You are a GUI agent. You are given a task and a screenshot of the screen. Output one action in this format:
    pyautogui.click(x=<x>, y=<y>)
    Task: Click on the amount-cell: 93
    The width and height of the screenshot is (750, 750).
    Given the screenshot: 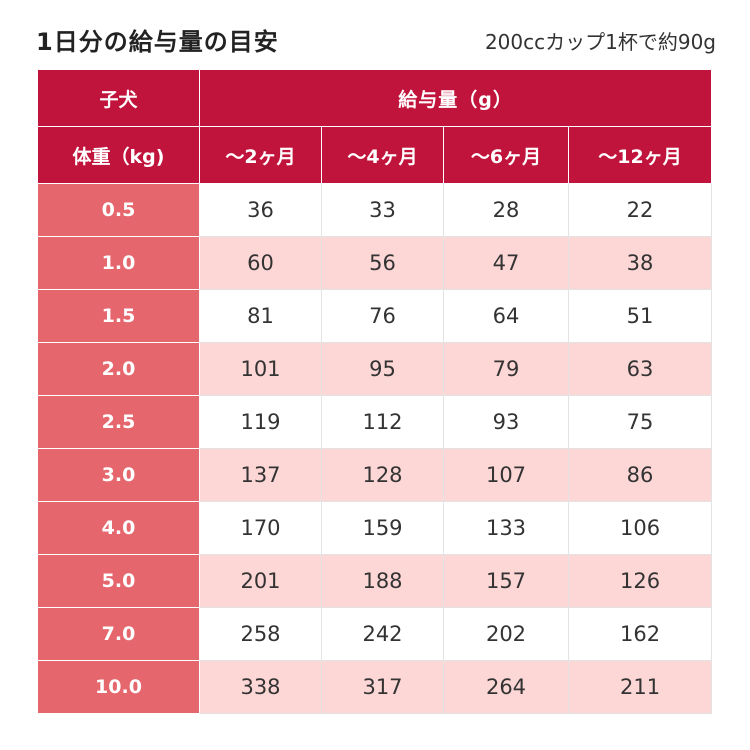 What is the action you would take?
    pyautogui.click(x=506, y=422)
    